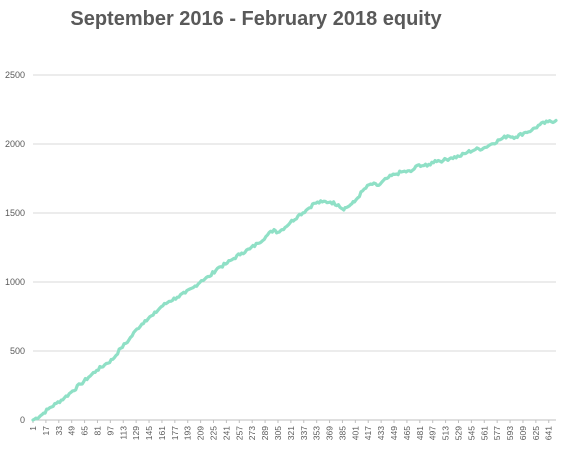  Describe the element at coordinates (201, 433) in the screenshot. I see `x-tick-label: 209` at that location.